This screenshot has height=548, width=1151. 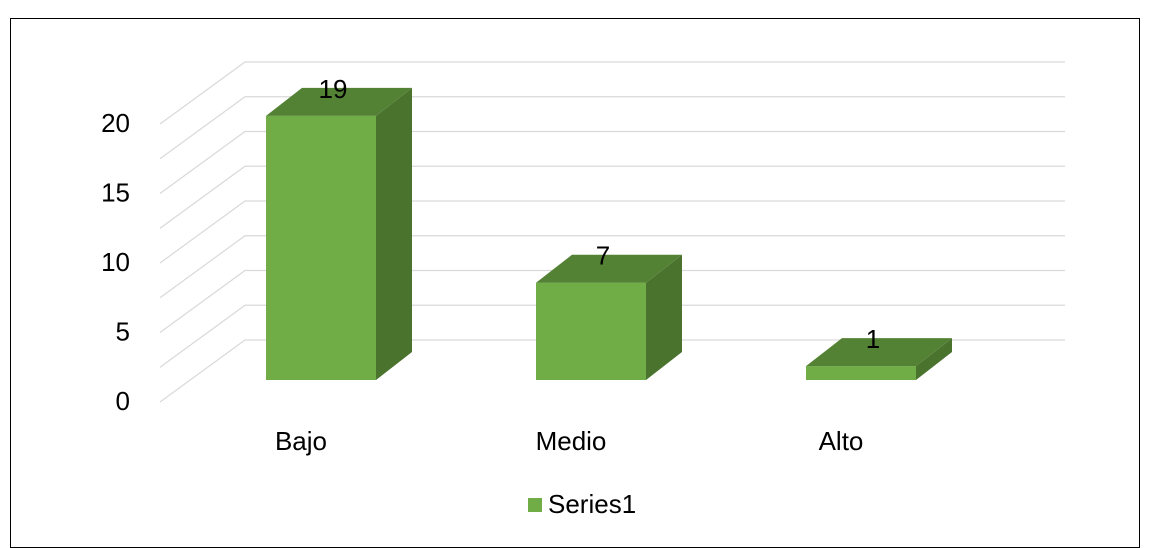 What do you see at coordinates (603, 256) in the screenshot?
I see `data-label: 7` at bounding box center [603, 256].